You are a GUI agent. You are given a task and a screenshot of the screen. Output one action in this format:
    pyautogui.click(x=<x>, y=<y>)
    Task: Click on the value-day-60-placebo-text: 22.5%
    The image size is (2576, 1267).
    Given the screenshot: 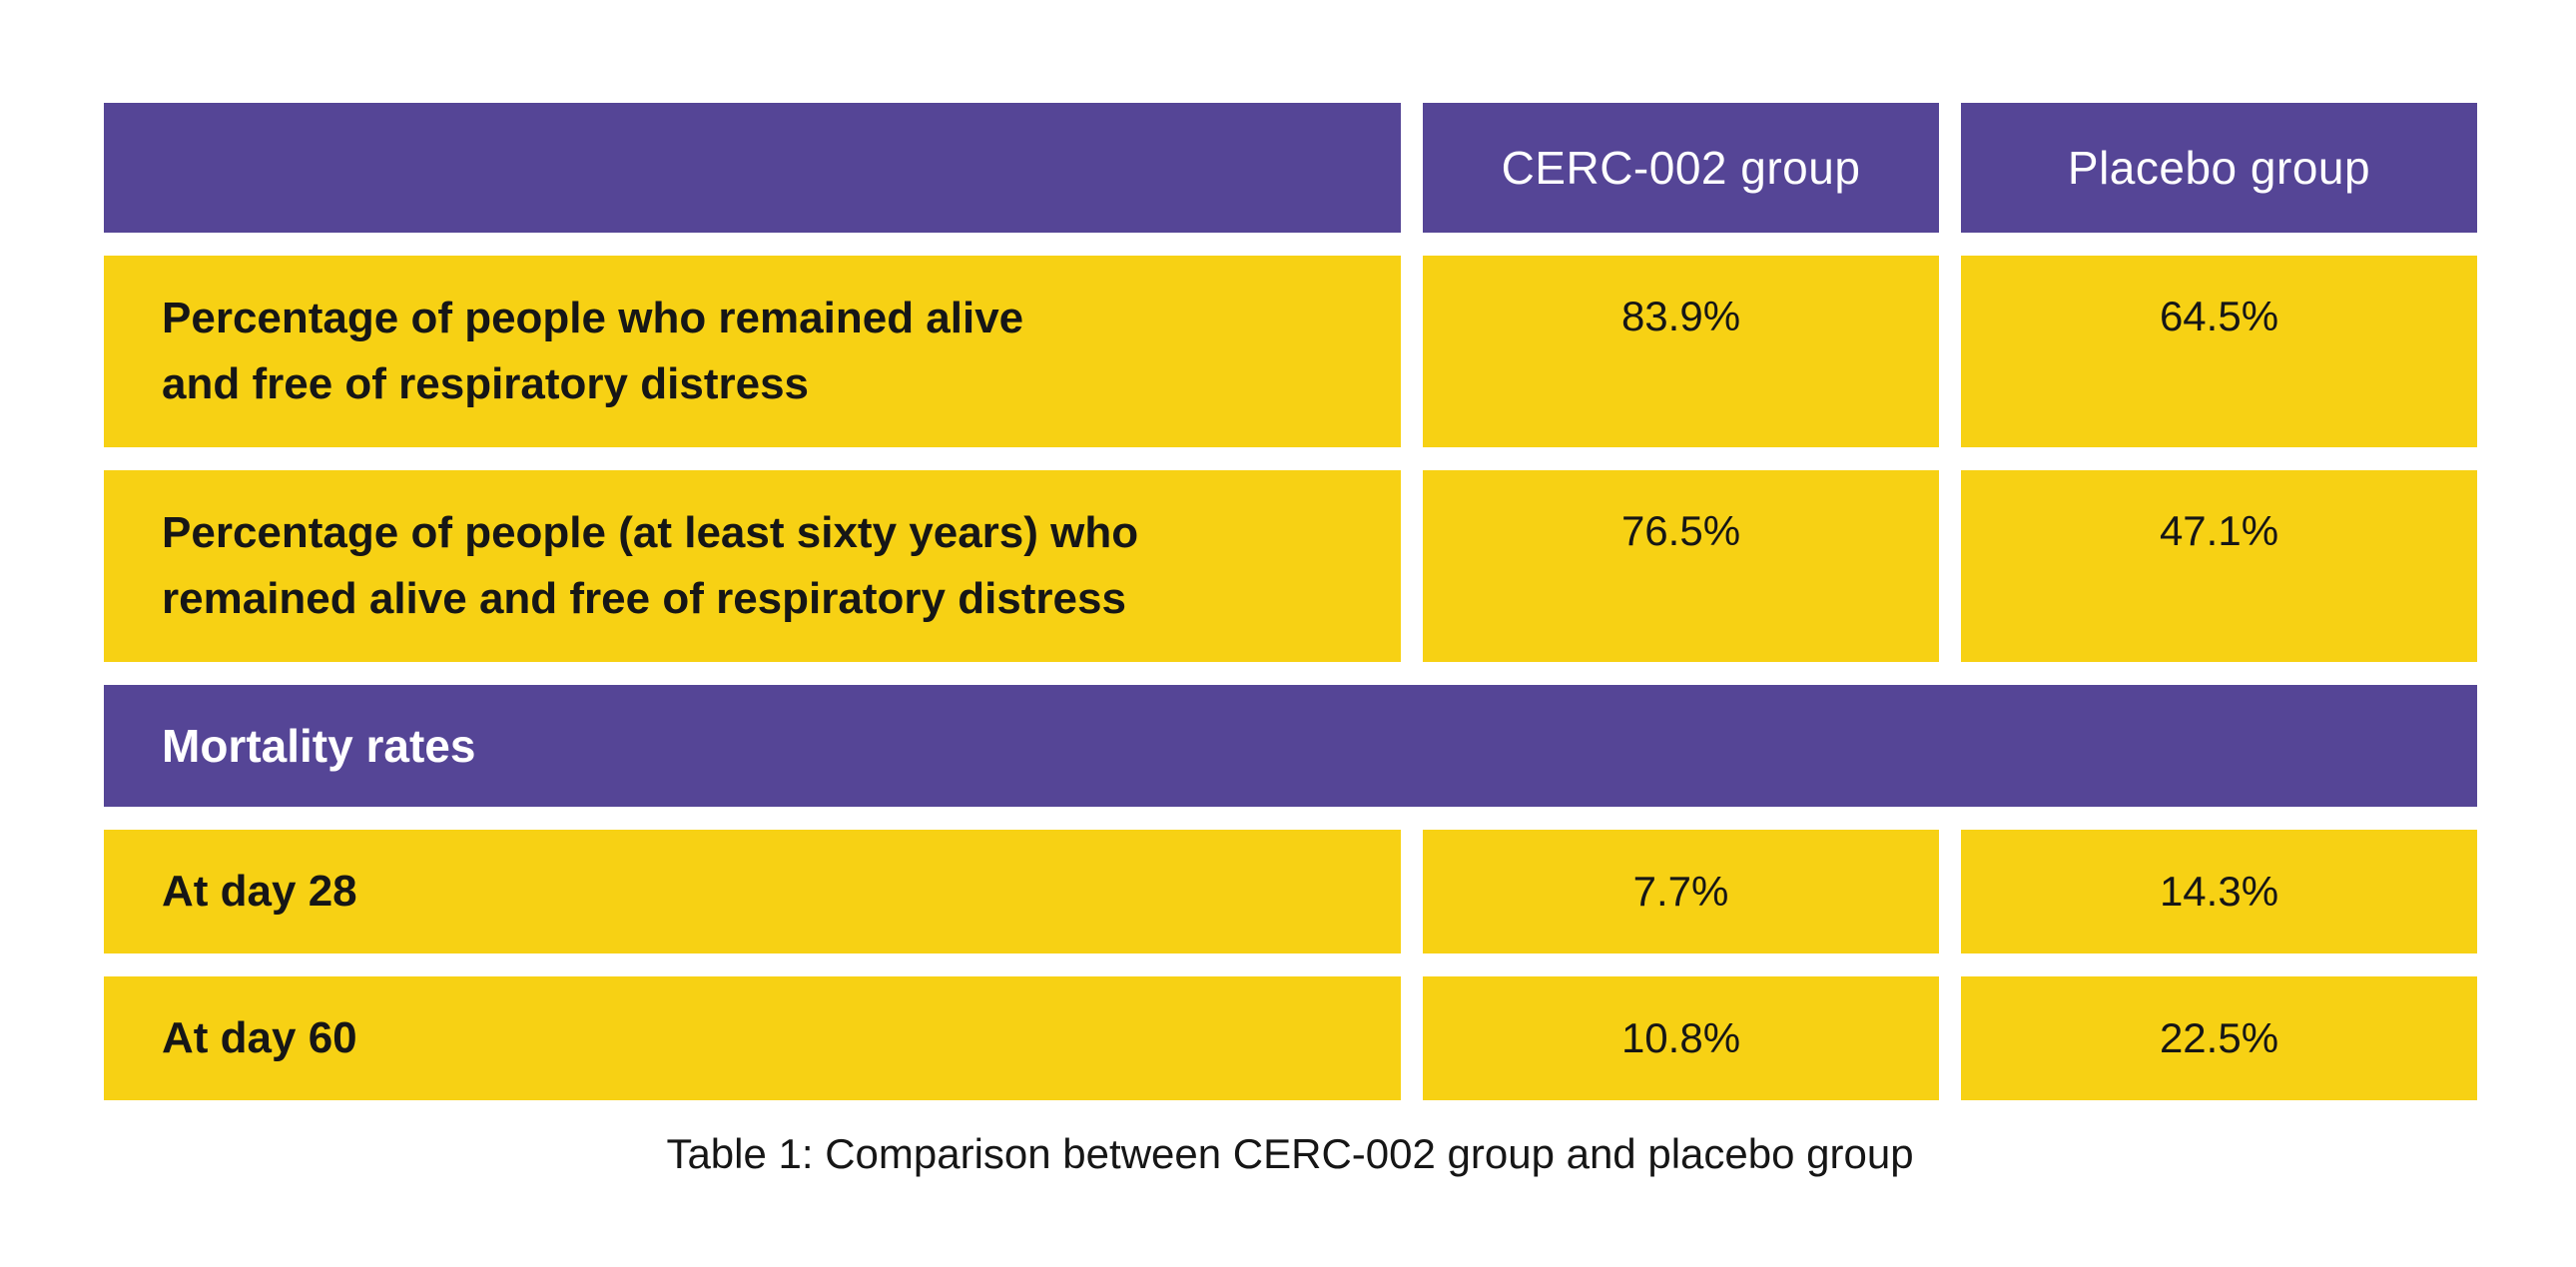 What is the action you would take?
    pyautogui.click(x=2219, y=1037)
    